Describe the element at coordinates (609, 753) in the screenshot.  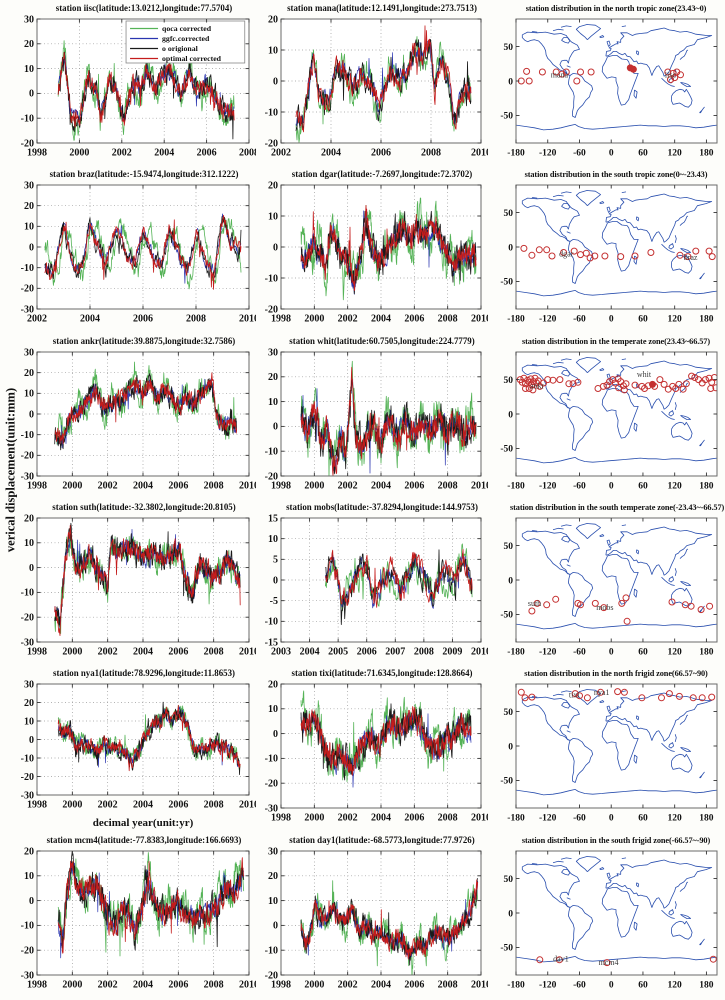
I see `world-map-north-frigid: tixi nya1 -180 -120 -60 0 60 120 180 -50 0 50` at that location.